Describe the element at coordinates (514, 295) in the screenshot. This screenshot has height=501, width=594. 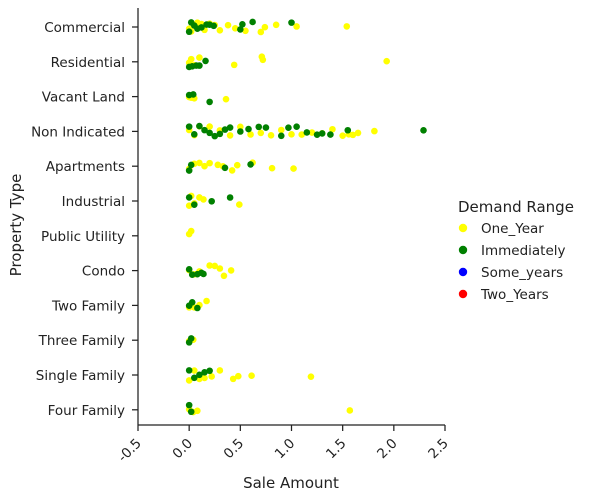
I see `legend-label: Two_Years` at that location.